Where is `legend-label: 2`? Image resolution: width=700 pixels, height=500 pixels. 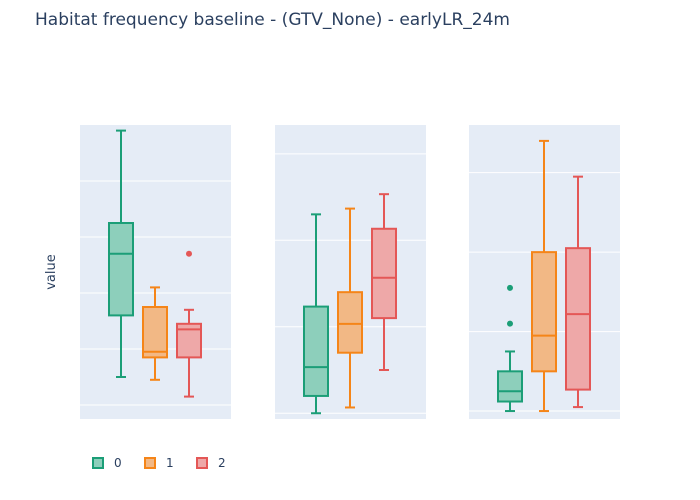
legend-label: 2 is located at coordinates (222, 463).